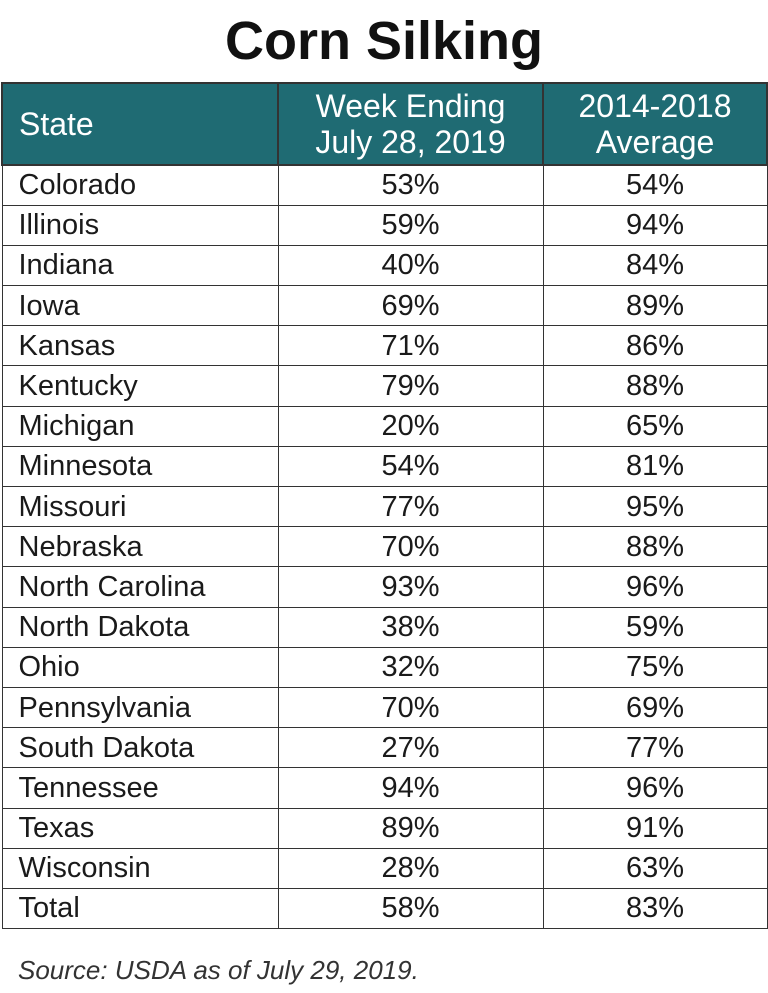 The height and width of the screenshot is (993, 768). I want to click on week-value-cell: 69%, so click(410, 306).